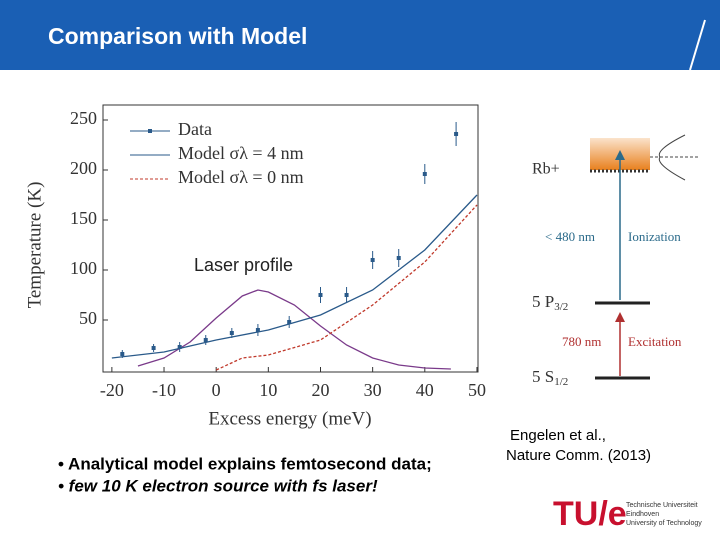 This screenshot has width=720, height=545. I want to click on y-tick-label: 250, so click(83, 118).